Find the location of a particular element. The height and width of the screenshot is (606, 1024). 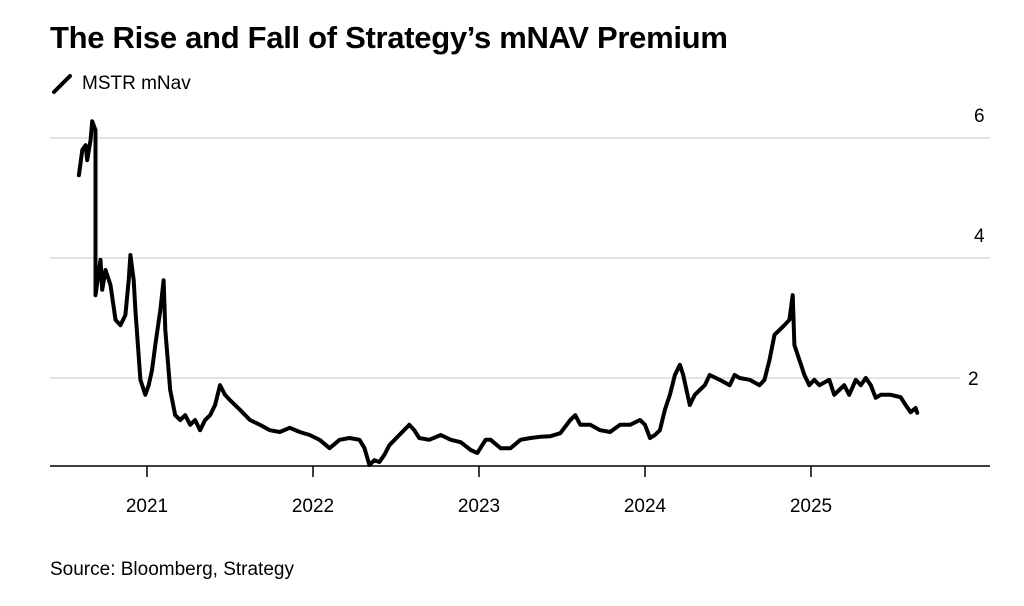

x-tick-label: 2023 is located at coordinates (479, 506).